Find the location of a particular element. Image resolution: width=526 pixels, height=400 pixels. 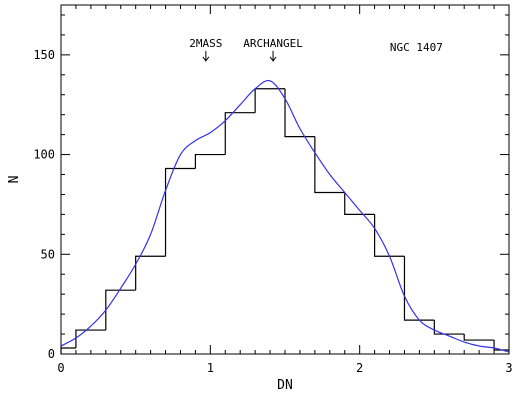

x-axis-label: DN is located at coordinates (285, 385).